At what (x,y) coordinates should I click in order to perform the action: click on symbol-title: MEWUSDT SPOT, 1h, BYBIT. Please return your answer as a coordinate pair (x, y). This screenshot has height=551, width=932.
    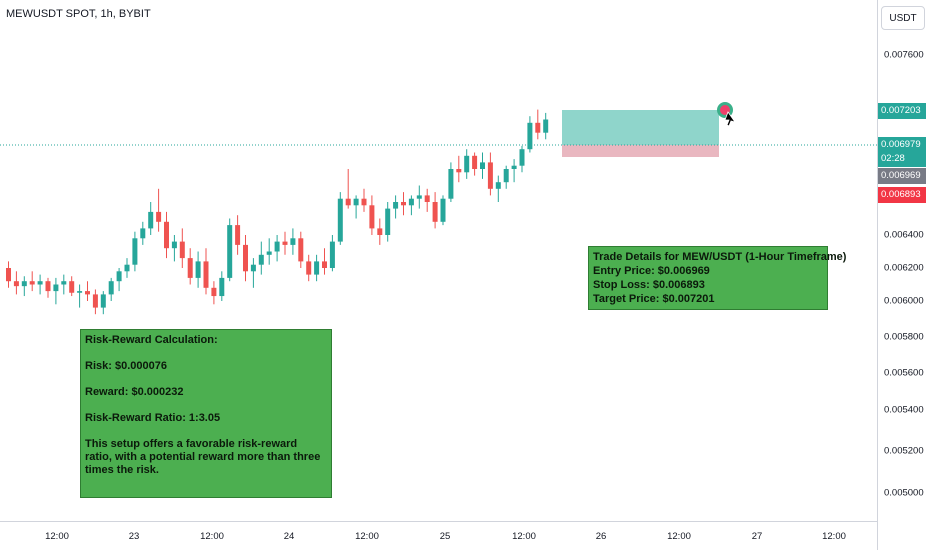
    Looking at the image, I should click on (78, 14).